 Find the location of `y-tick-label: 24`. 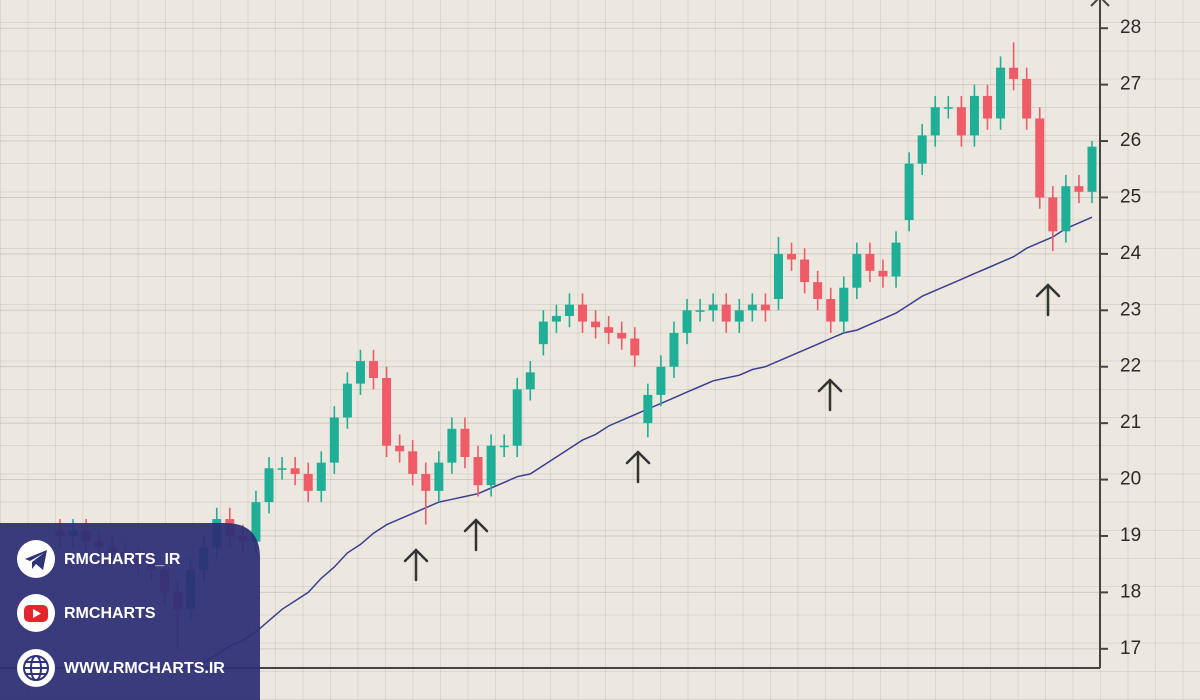

y-tick-label: 24 is located at coordinates (1131, 253).